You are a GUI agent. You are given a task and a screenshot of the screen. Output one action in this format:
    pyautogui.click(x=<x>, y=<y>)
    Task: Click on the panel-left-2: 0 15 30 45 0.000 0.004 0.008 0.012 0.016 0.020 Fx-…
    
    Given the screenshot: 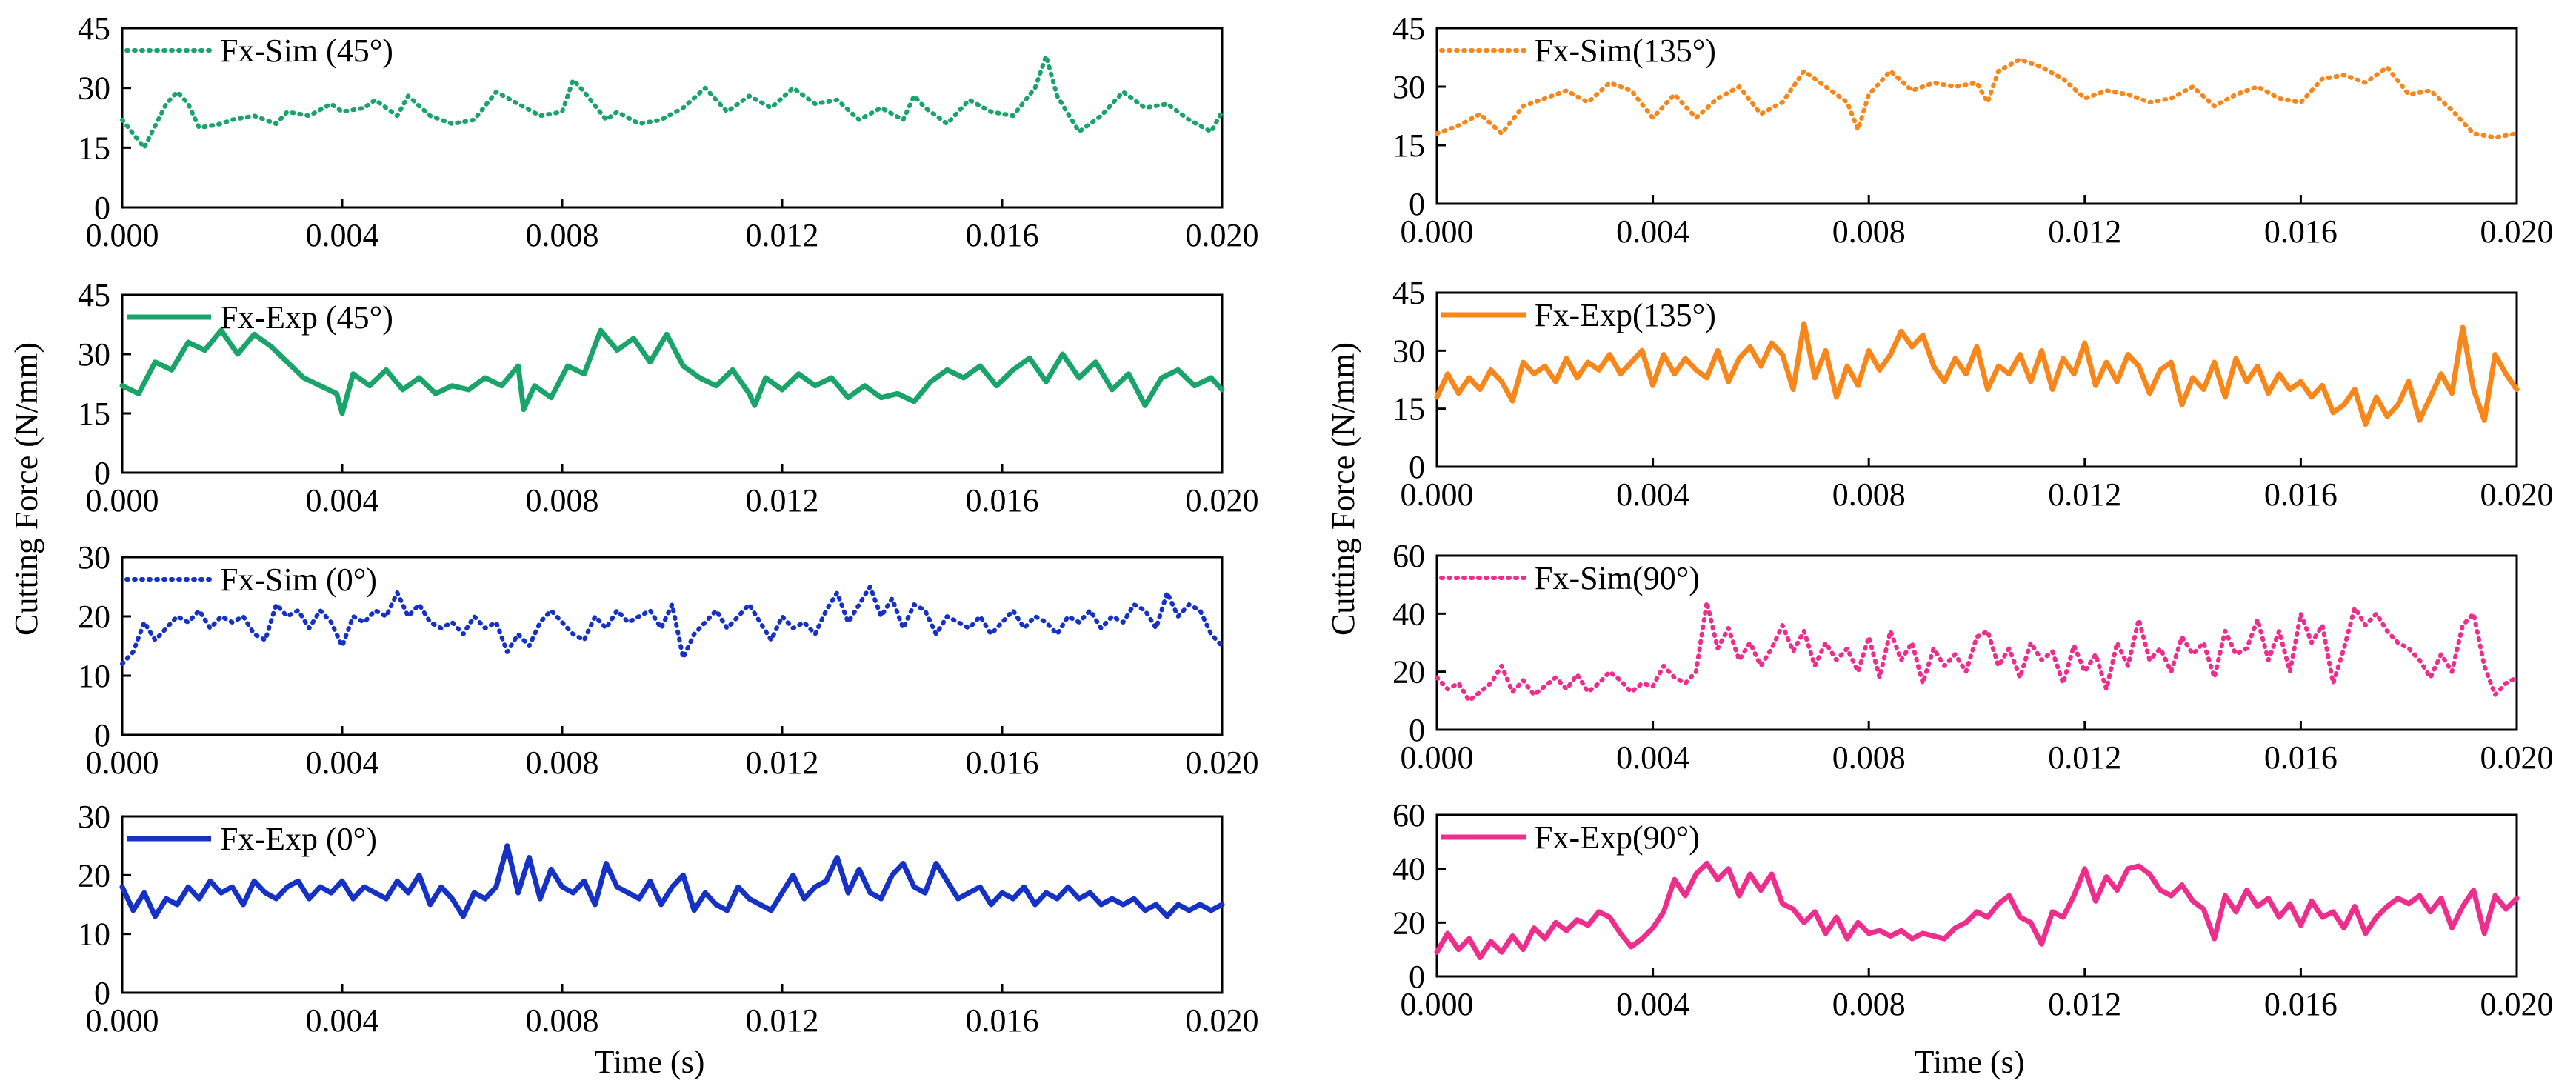 What is the action you would take?
    pyautogui.click(x=668, y=398)
    